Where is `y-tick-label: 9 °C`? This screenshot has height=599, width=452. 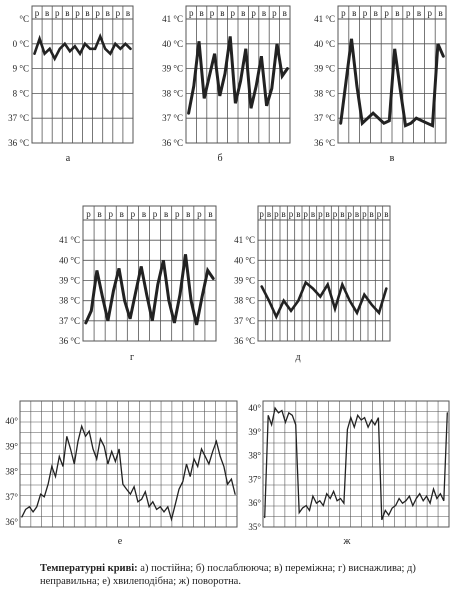
y-tick-label: 9 °C is located at coordinates (21, 69).